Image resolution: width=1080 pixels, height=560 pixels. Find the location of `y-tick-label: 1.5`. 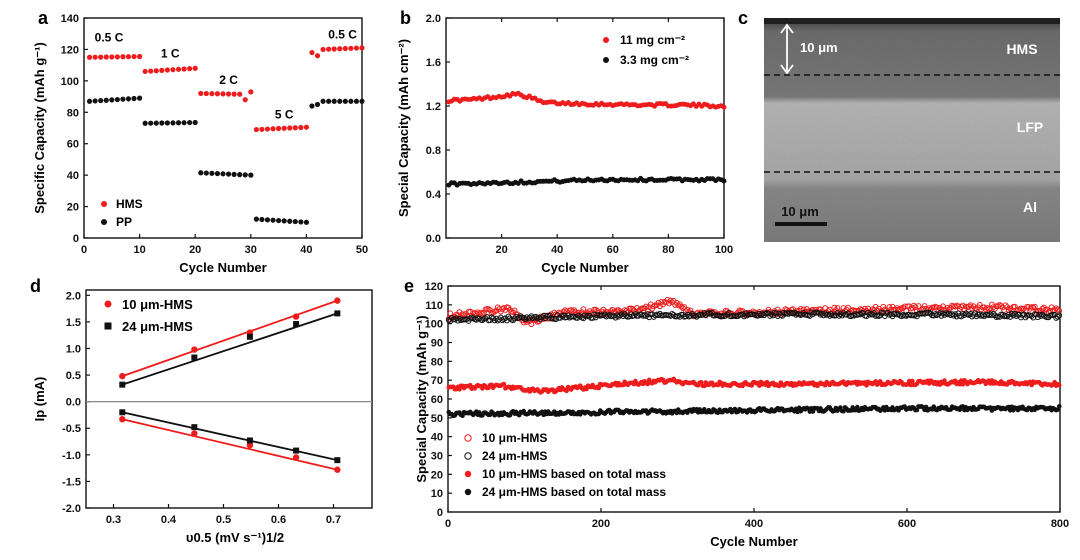

y-tick-label: 1.5 is located at coordinates (73, 323).